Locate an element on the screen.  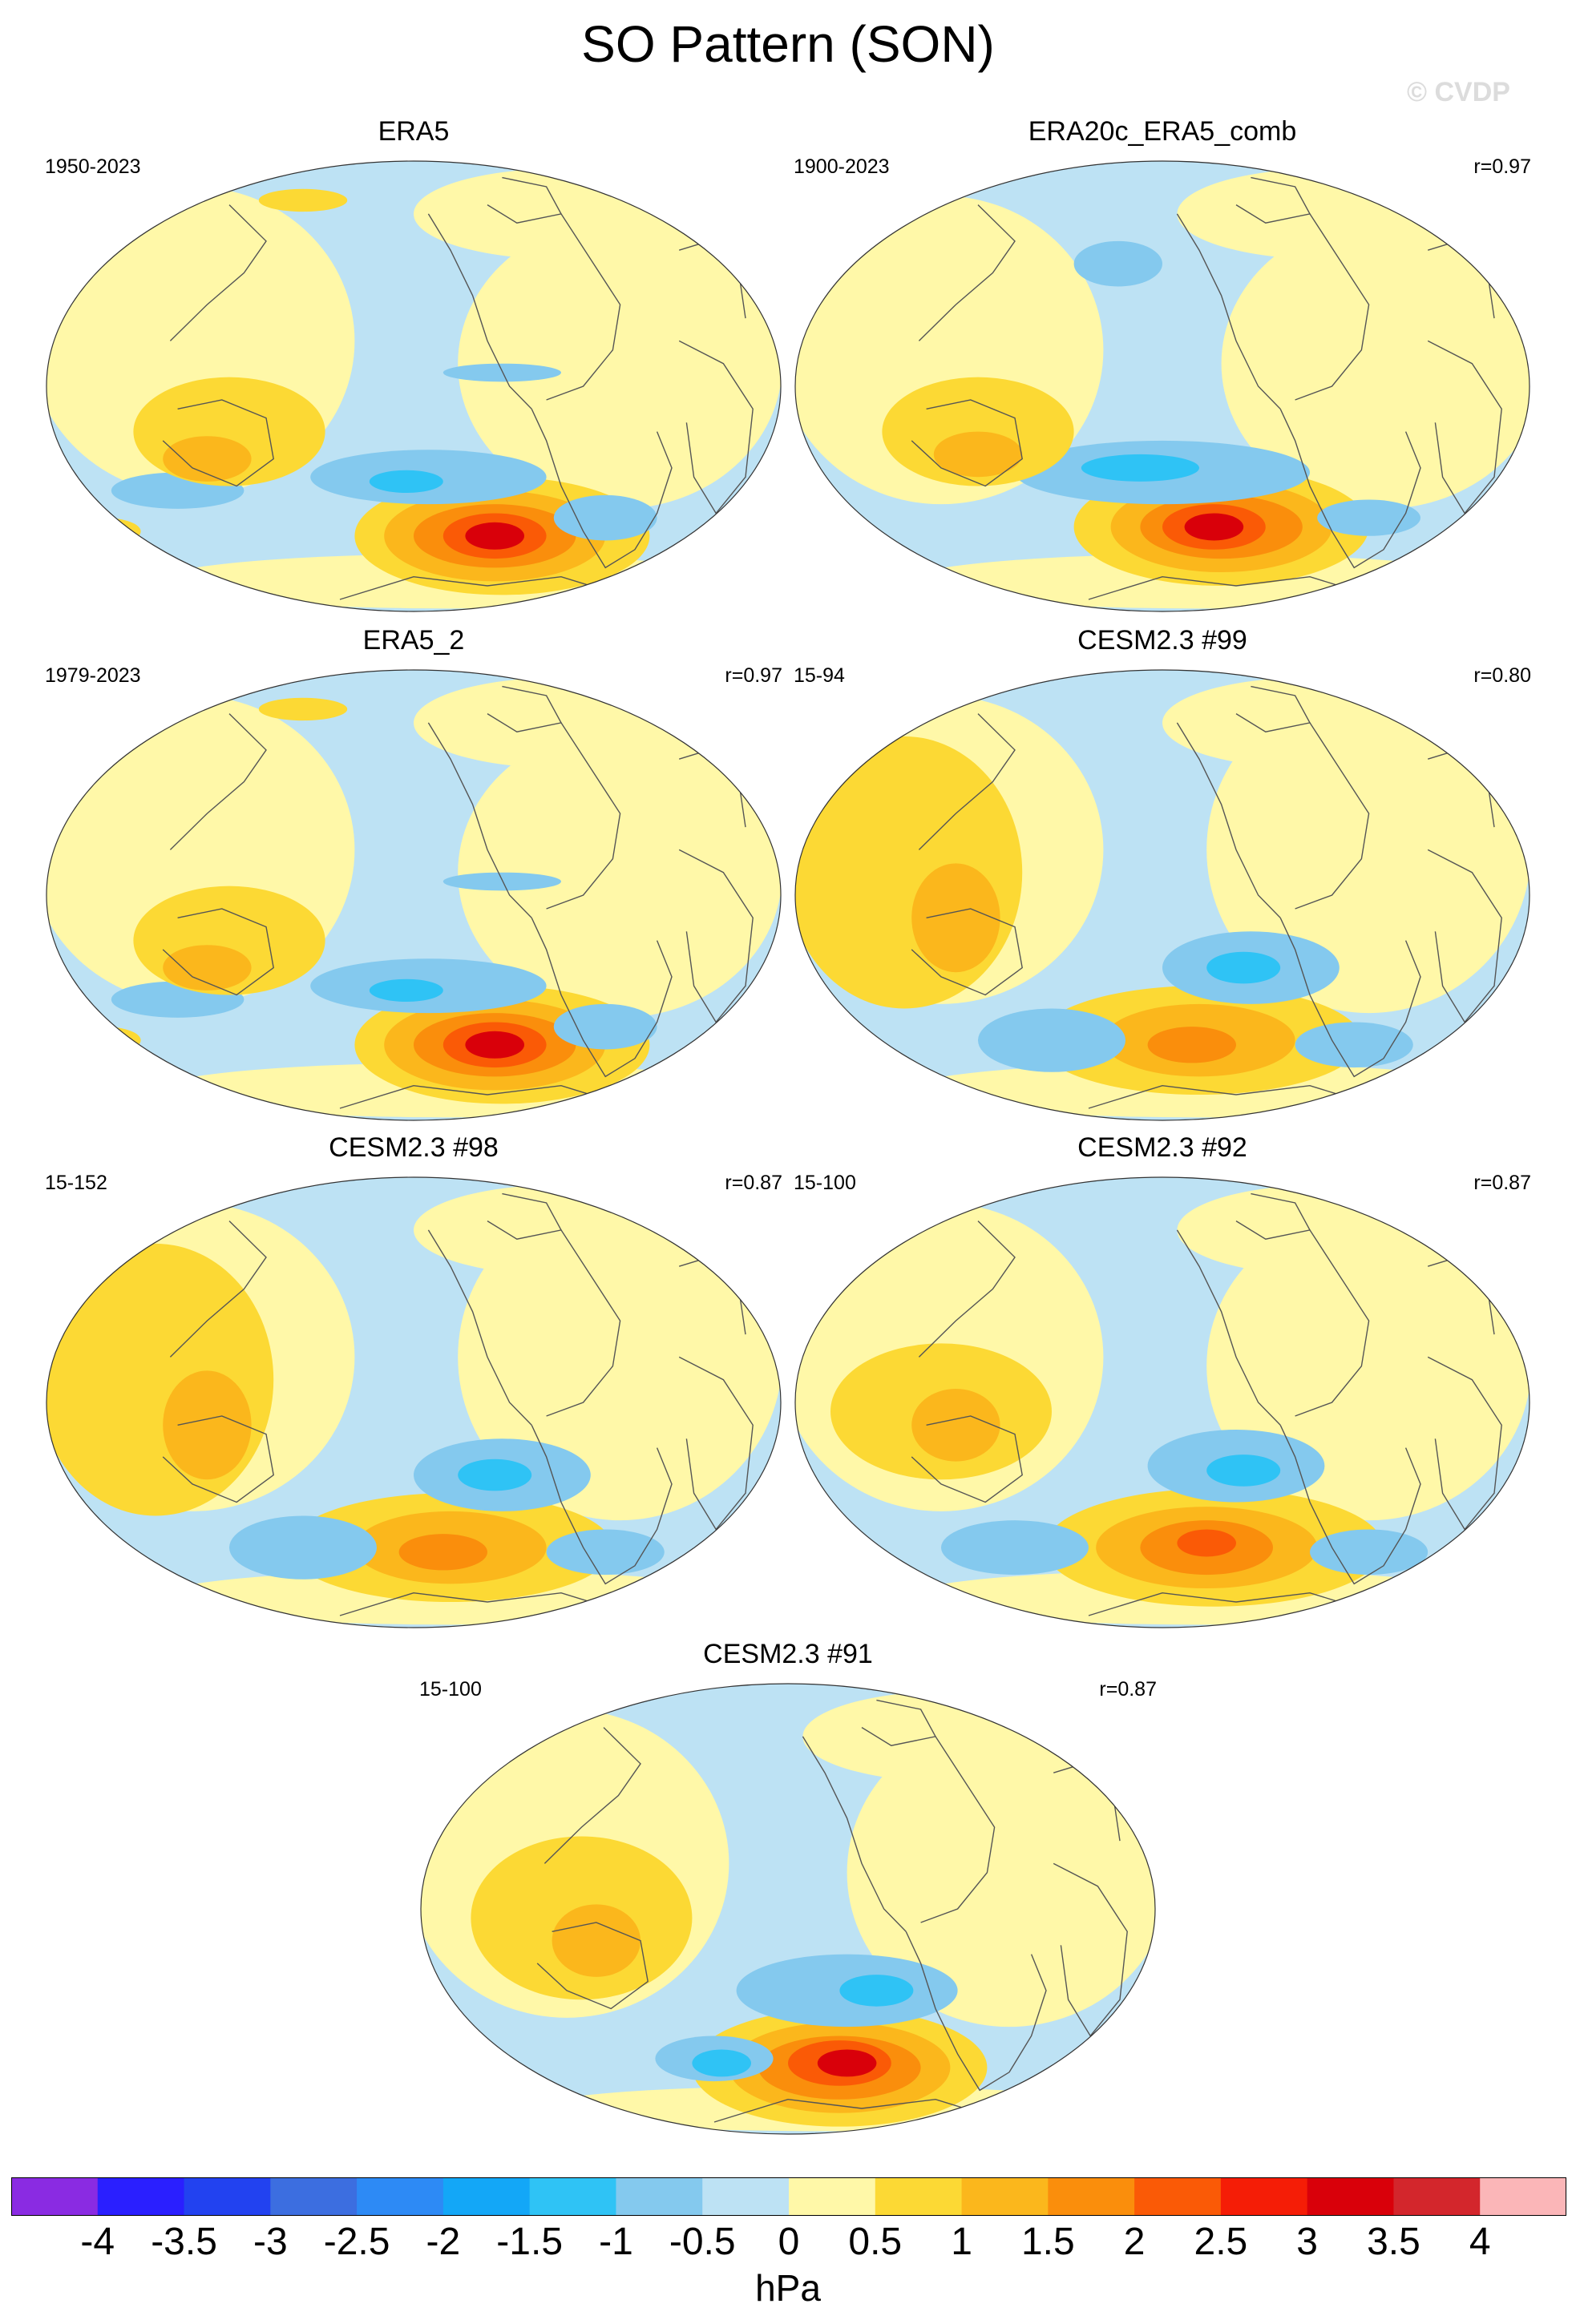
panel-years: 15-94 is located at coordinates (819, 675).